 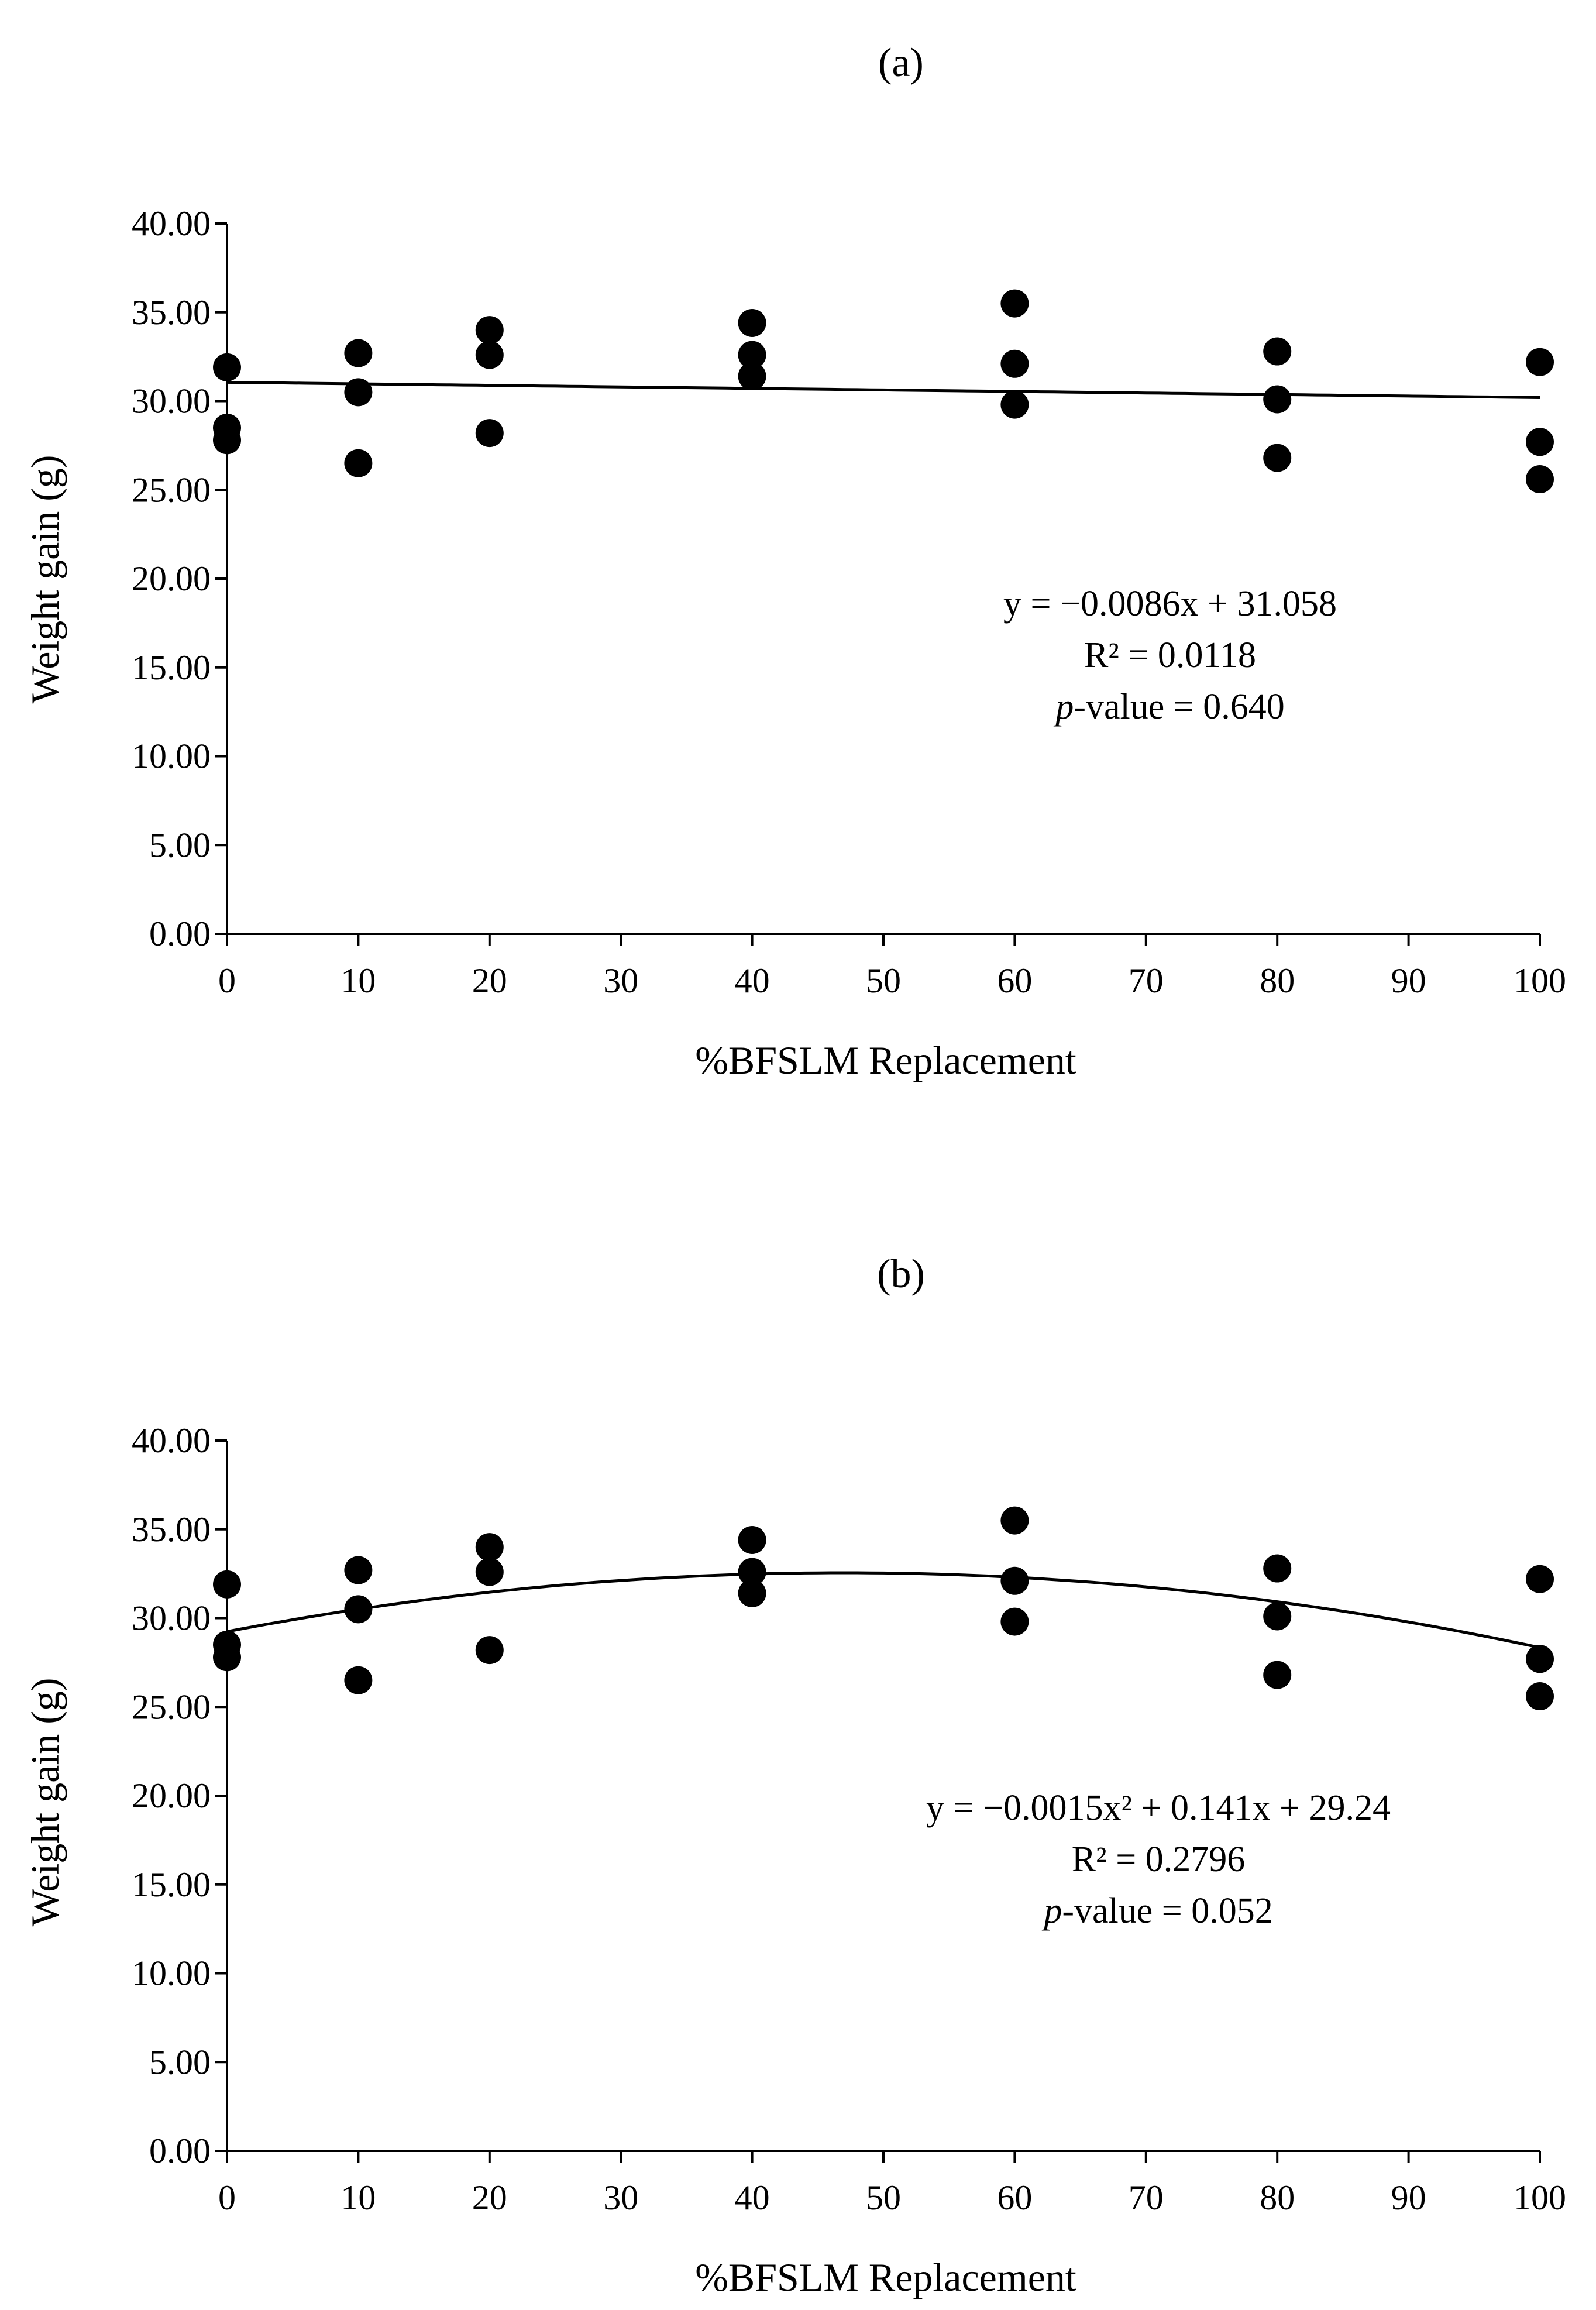 What do you see at coordinates (1540, 2197) in the screenshot?
I see `x-tick-label-b: 100` at bounding box center [1540, 2197].